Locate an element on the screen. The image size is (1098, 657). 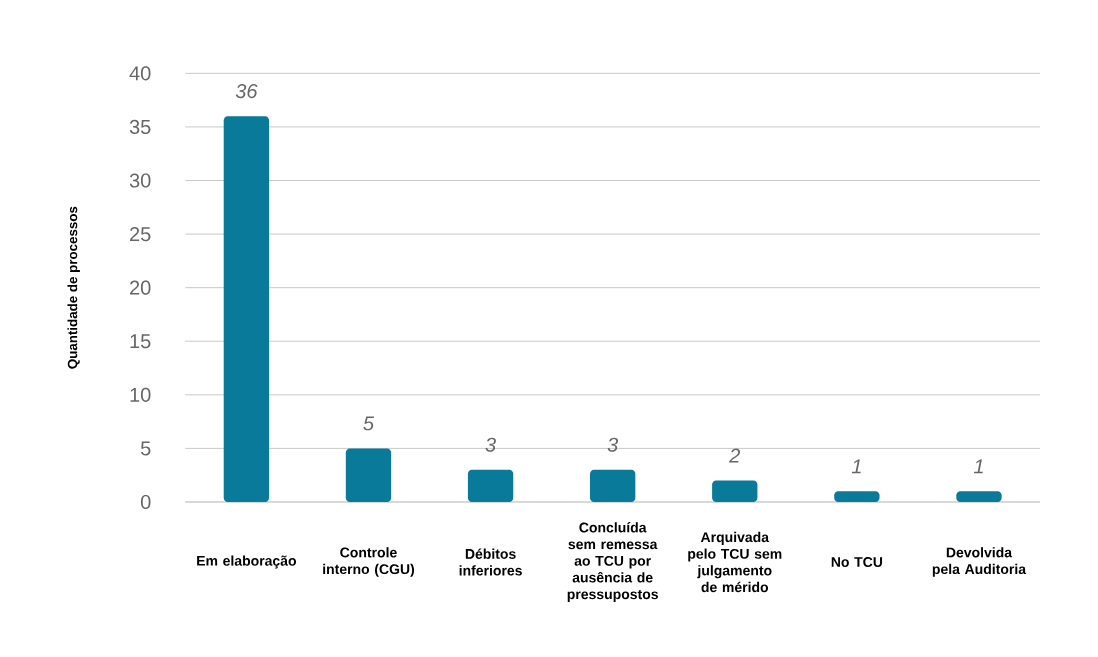
x-tick-label: Arquivada pelo TCU sem julgamento de mérido is located at coordinates (735, 562).